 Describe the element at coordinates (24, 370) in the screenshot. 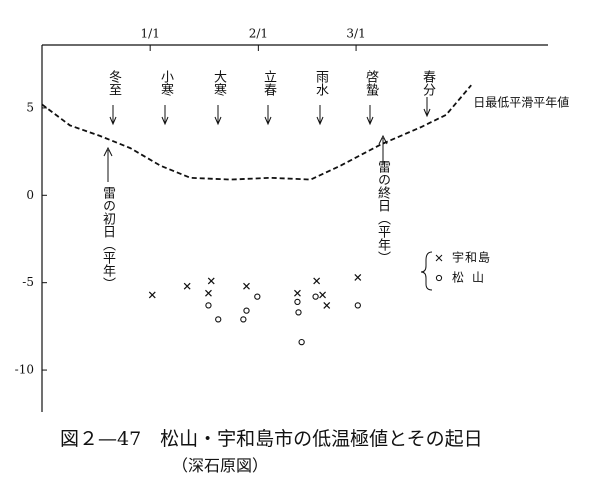

I see `y-tick-label: -10` at that location.